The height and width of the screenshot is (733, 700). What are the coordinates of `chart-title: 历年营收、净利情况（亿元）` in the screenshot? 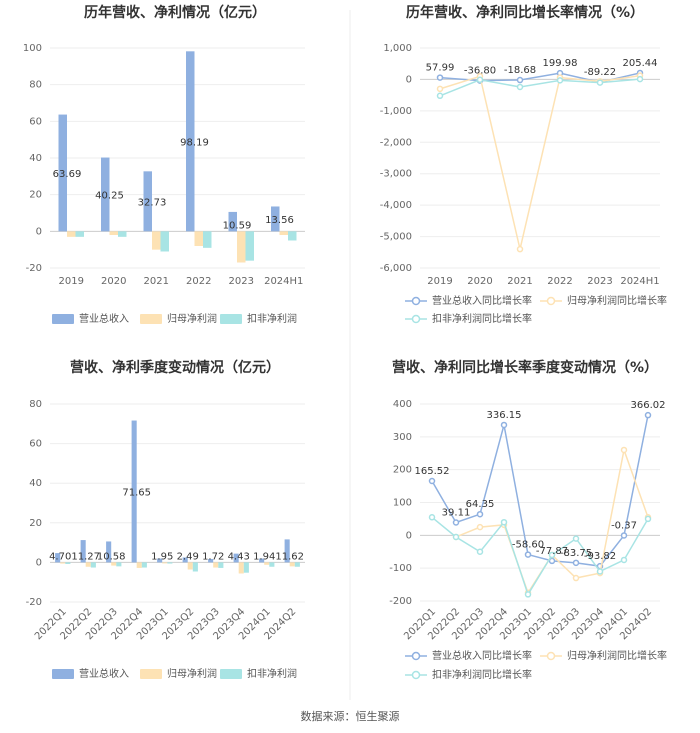 It's located at (175, 12).